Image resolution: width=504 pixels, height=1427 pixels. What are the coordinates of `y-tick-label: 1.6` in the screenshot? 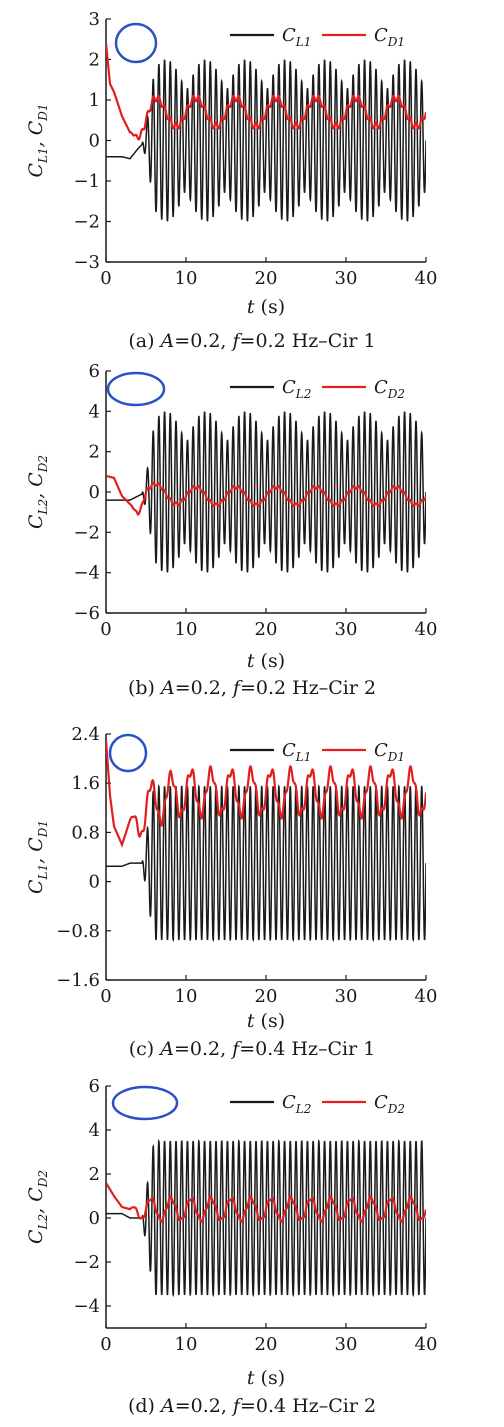 It's located at (85, 783).